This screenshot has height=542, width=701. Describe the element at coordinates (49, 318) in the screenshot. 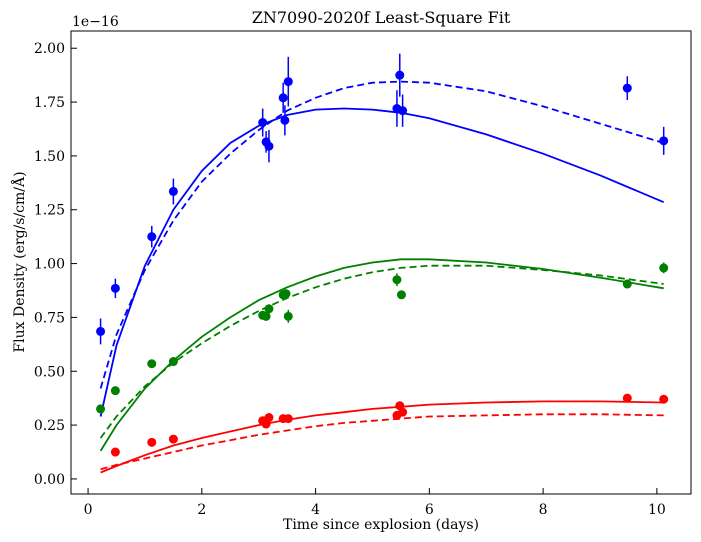

I see `y-tick-label: 0.75` at that location.